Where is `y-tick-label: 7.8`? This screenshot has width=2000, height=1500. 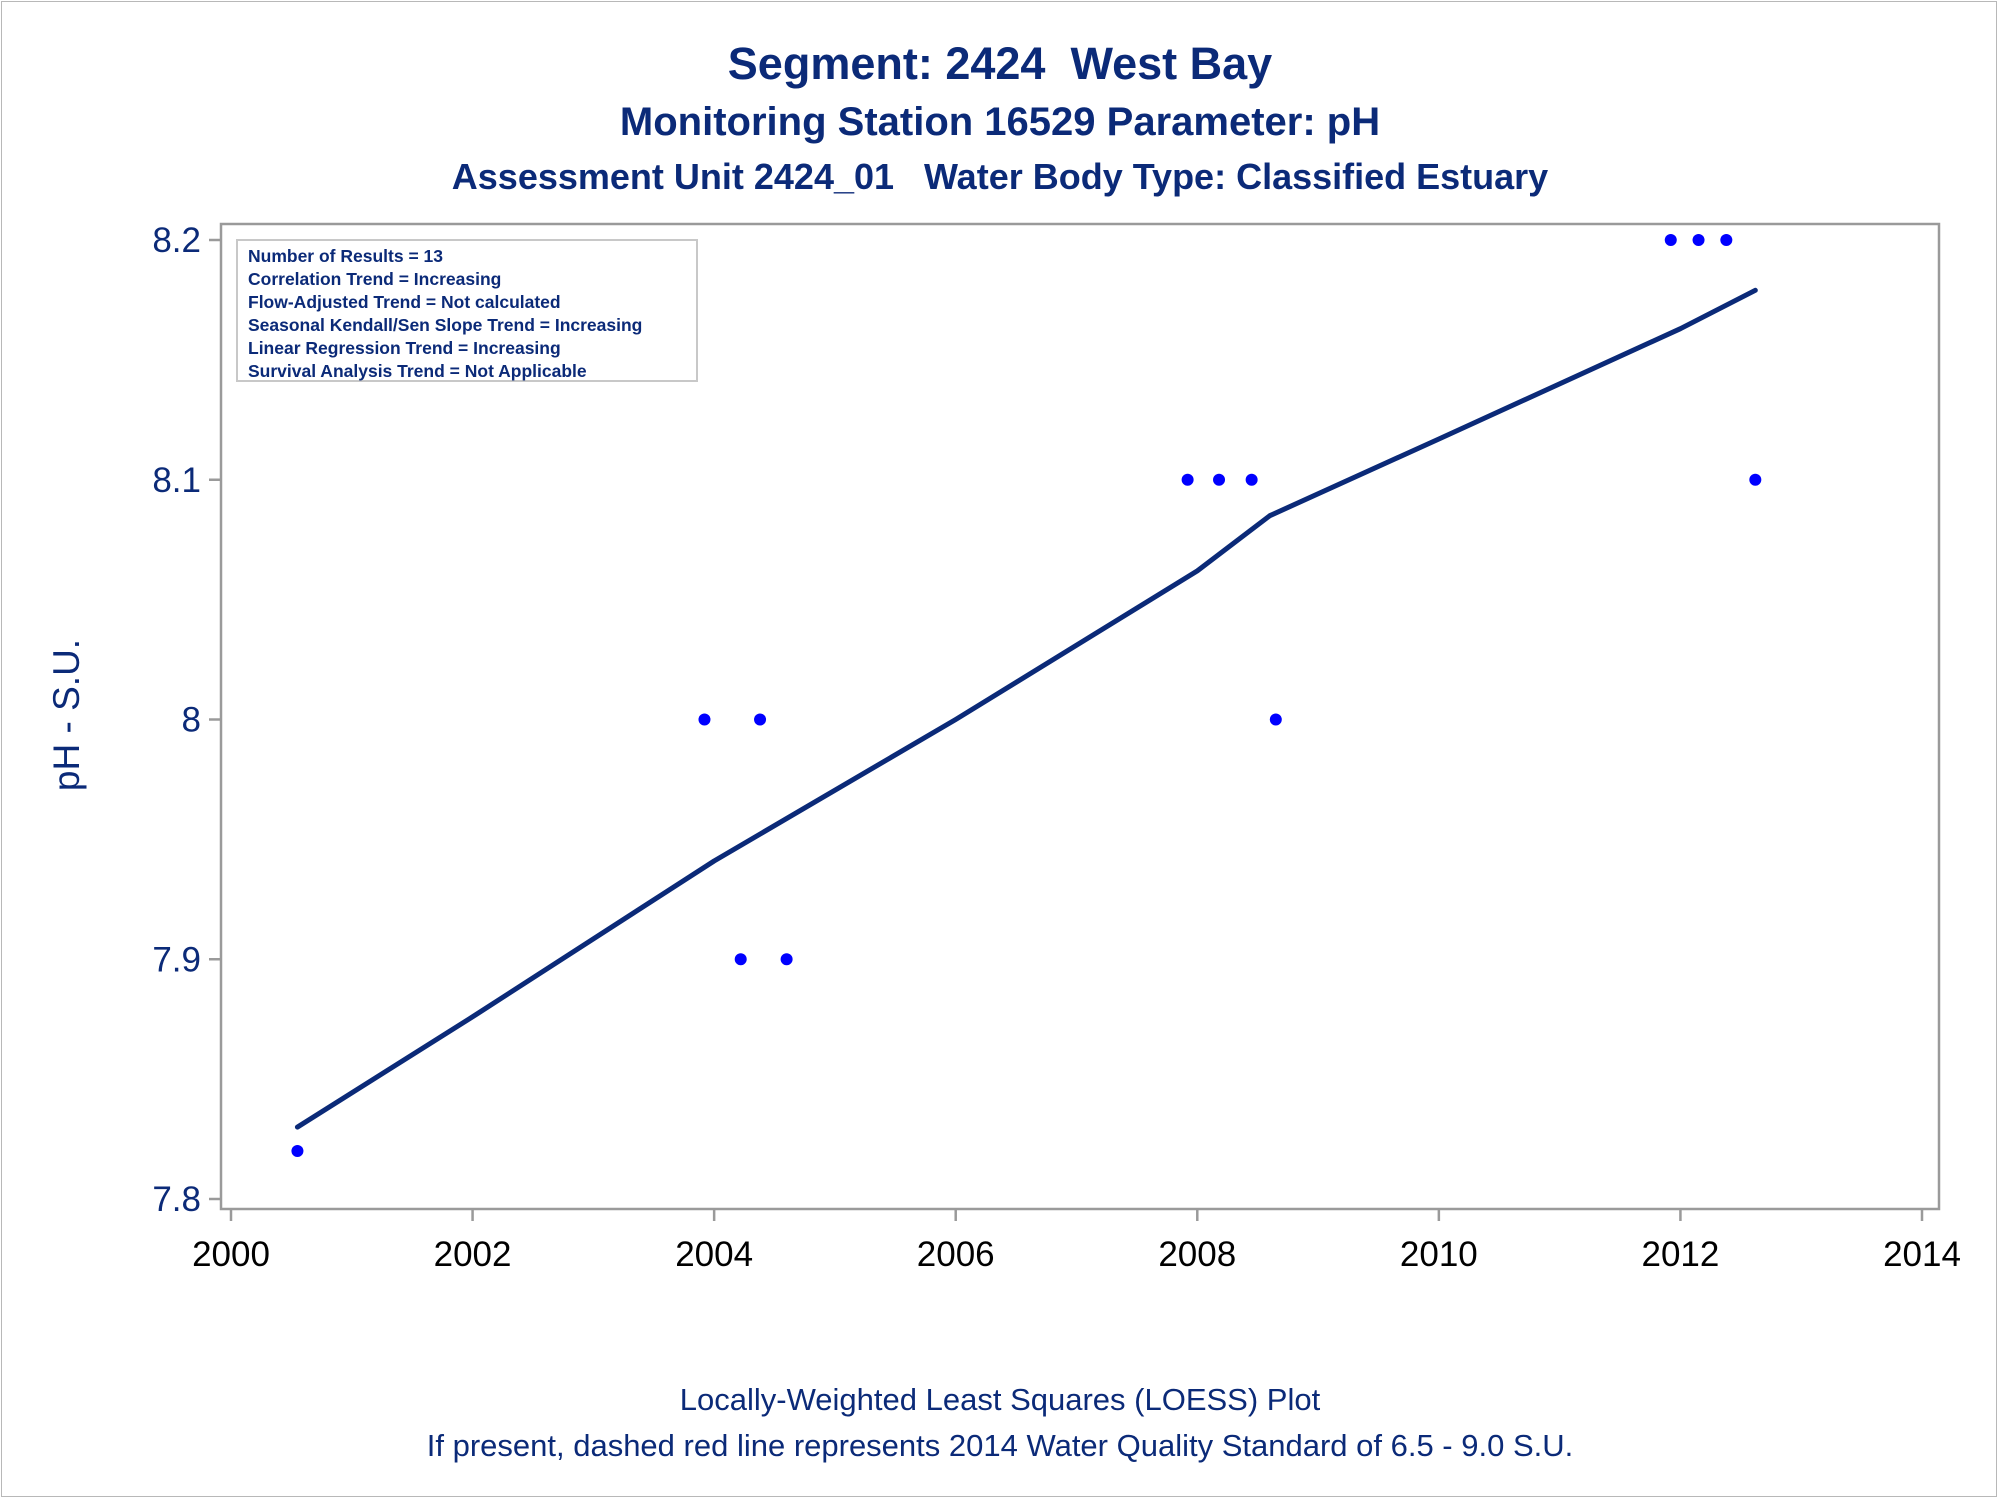 y-tick-label: 7.8 is located at coordinates (176, 1199).